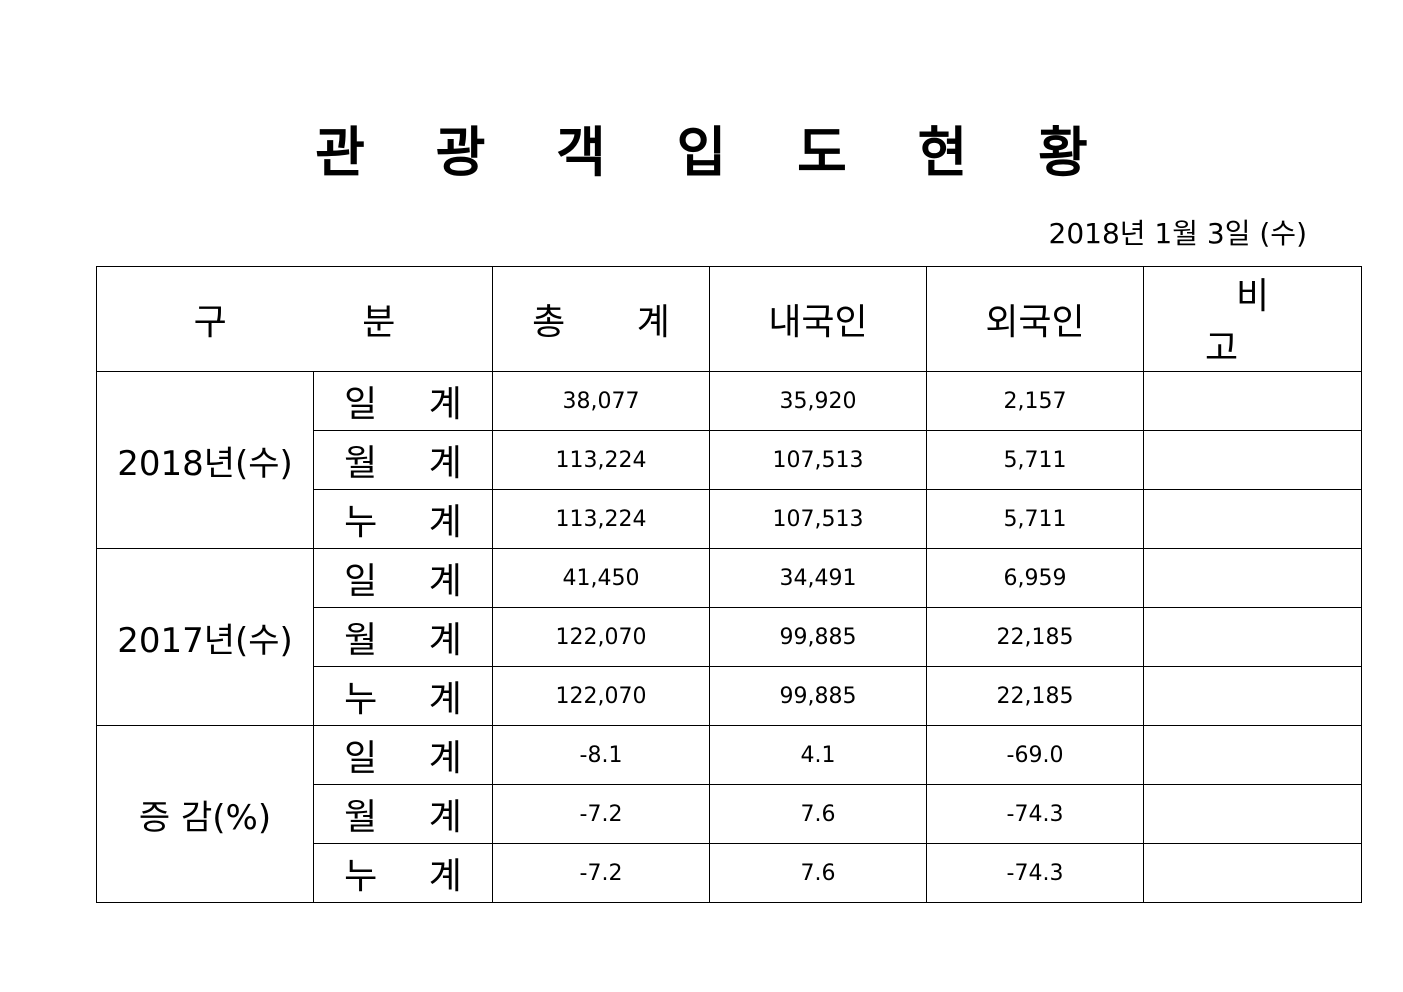 This screenshot has width=1403, height=992. I want to click on table-row: 월 계 -7.2 7.6 -74.3, so click(729, 814).